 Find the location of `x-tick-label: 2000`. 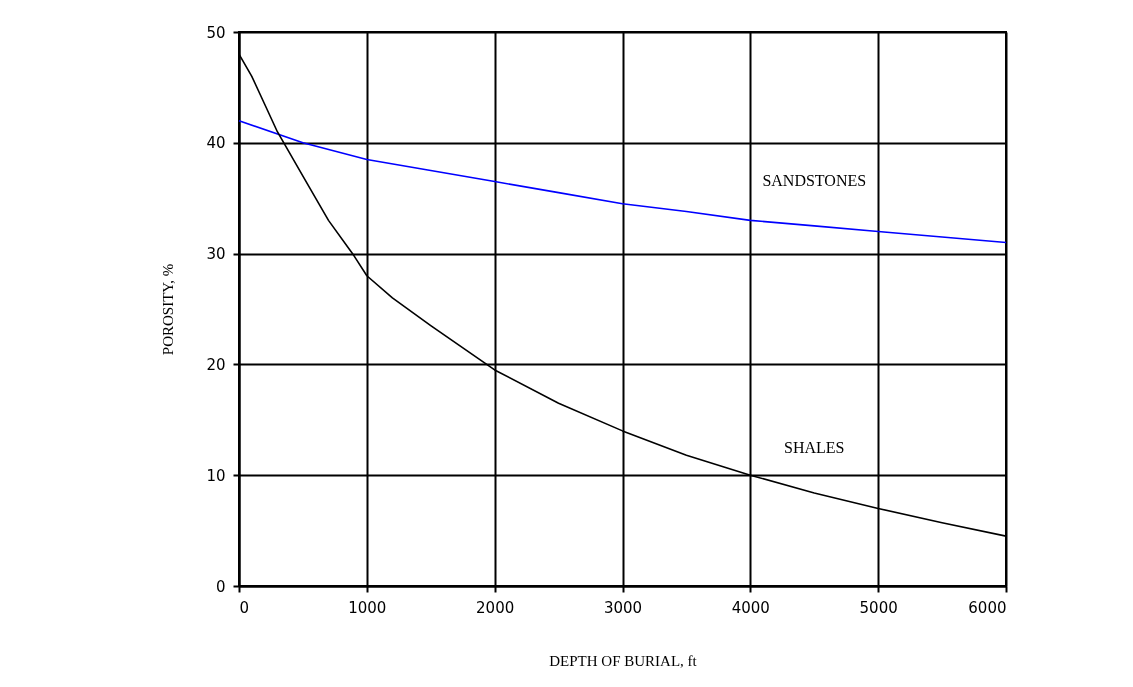

x-tick-label: 2000 is located at coordinates (495, 607).